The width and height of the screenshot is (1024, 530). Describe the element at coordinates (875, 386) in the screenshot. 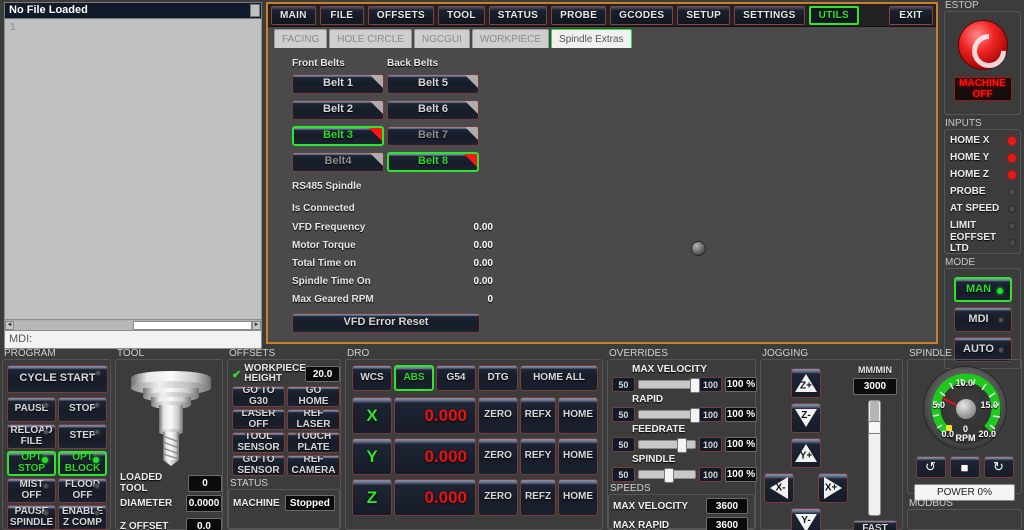

I see `jog-rate-value: 3000` at that location.